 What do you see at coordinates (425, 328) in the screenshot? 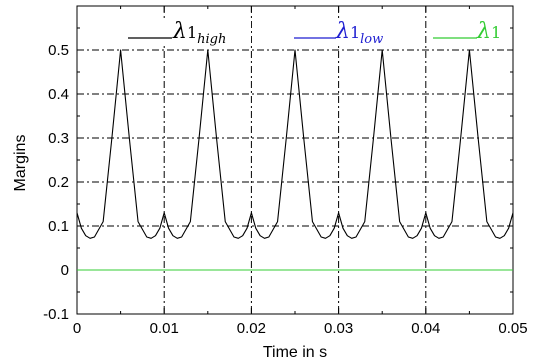
I see `x-tick-label: 0.04` at bounding box center [425, 328].